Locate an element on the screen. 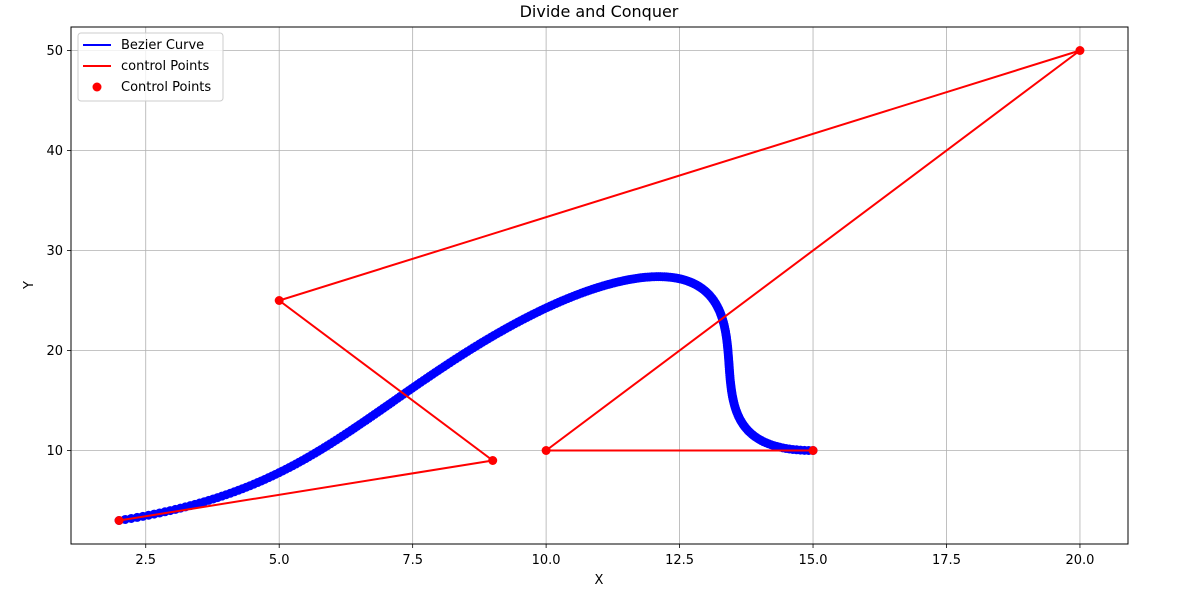 The height and width of the screenshot is (610, 1178). legend-label-bezier-curve: Bezier Curve is located at coordinates (162, 45).